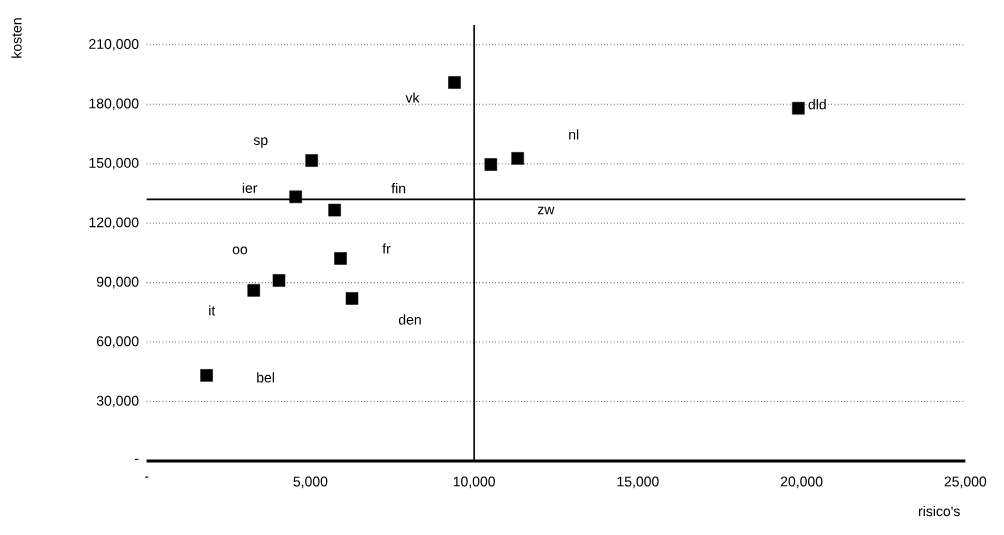 This screenshot has height=535, width=1004. I want to click on y-tick-label: 30,000, so click(117, 401).